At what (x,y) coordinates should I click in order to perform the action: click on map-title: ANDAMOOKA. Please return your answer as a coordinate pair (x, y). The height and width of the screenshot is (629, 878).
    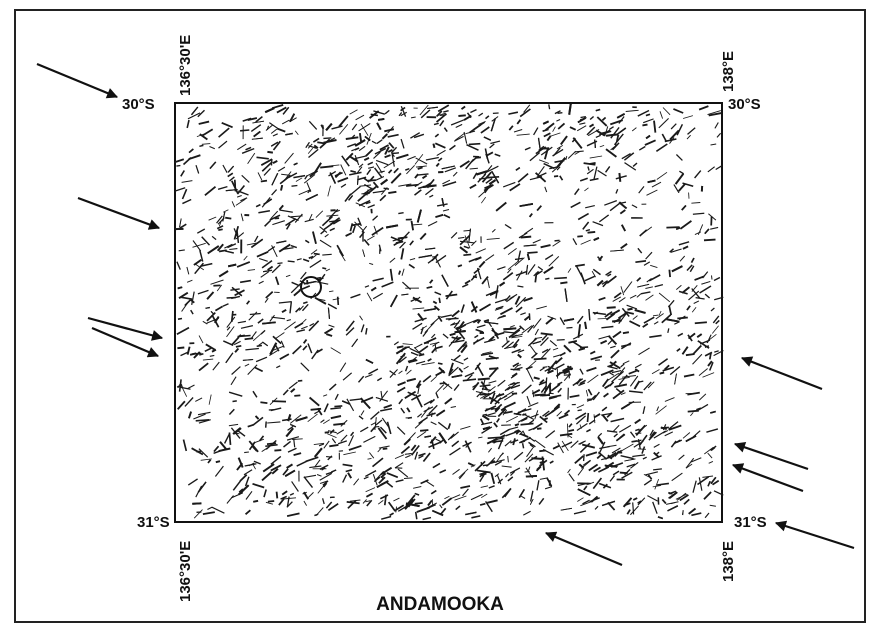
    Looking at the image, I should click on (440, 604).